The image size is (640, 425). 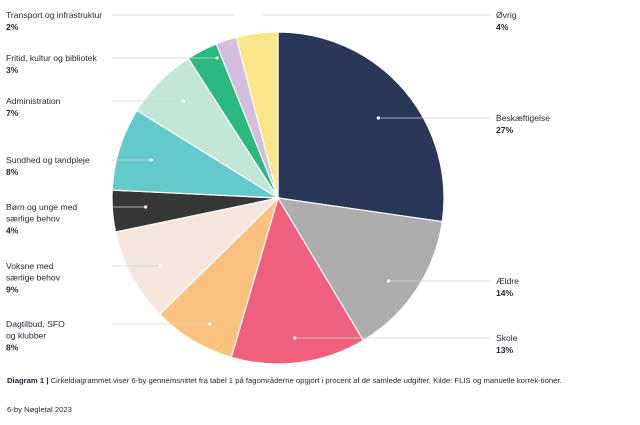 What do you see at coordinates (217, 58) in the screenshot?
I see `dot-fritid-kultur-og-bibliotek` at bounding box center [217, 58].